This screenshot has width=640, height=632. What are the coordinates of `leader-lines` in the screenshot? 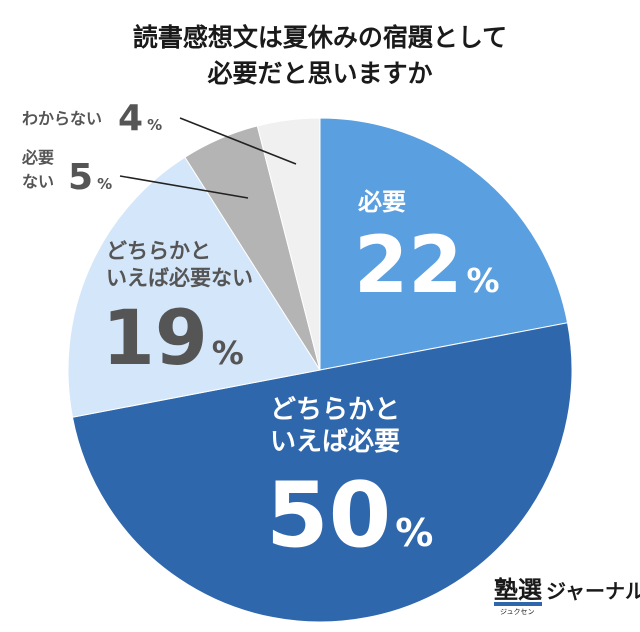 It's located at (208, 158).